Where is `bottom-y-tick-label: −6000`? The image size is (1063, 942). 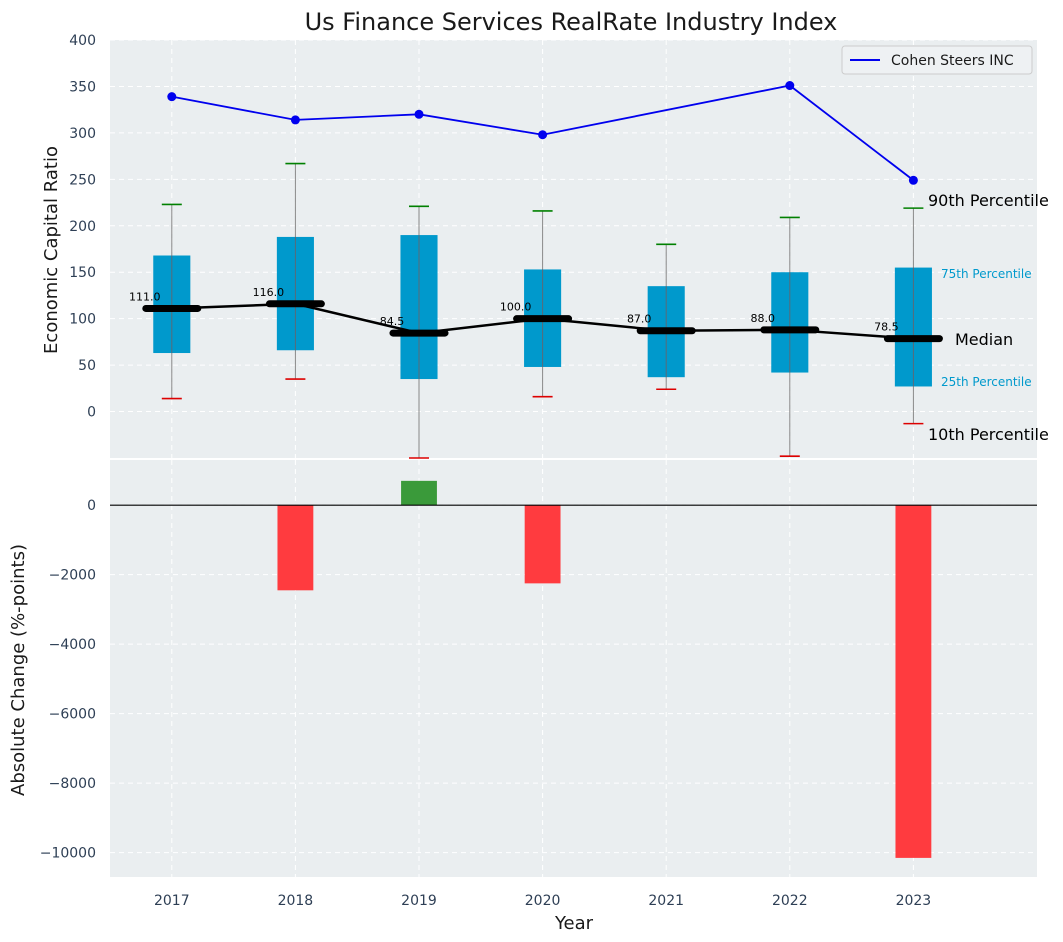
bottom-y-tick-label: −6000 is located at coordinates (72, 715).